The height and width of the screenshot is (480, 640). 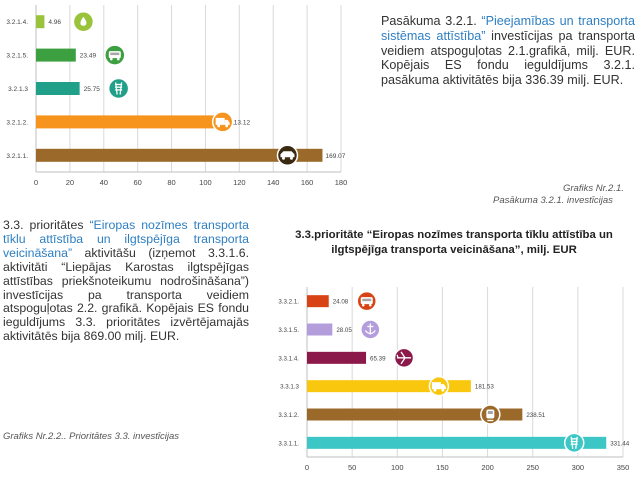 I want to click on tram-icon, so click(x=490, y=414).